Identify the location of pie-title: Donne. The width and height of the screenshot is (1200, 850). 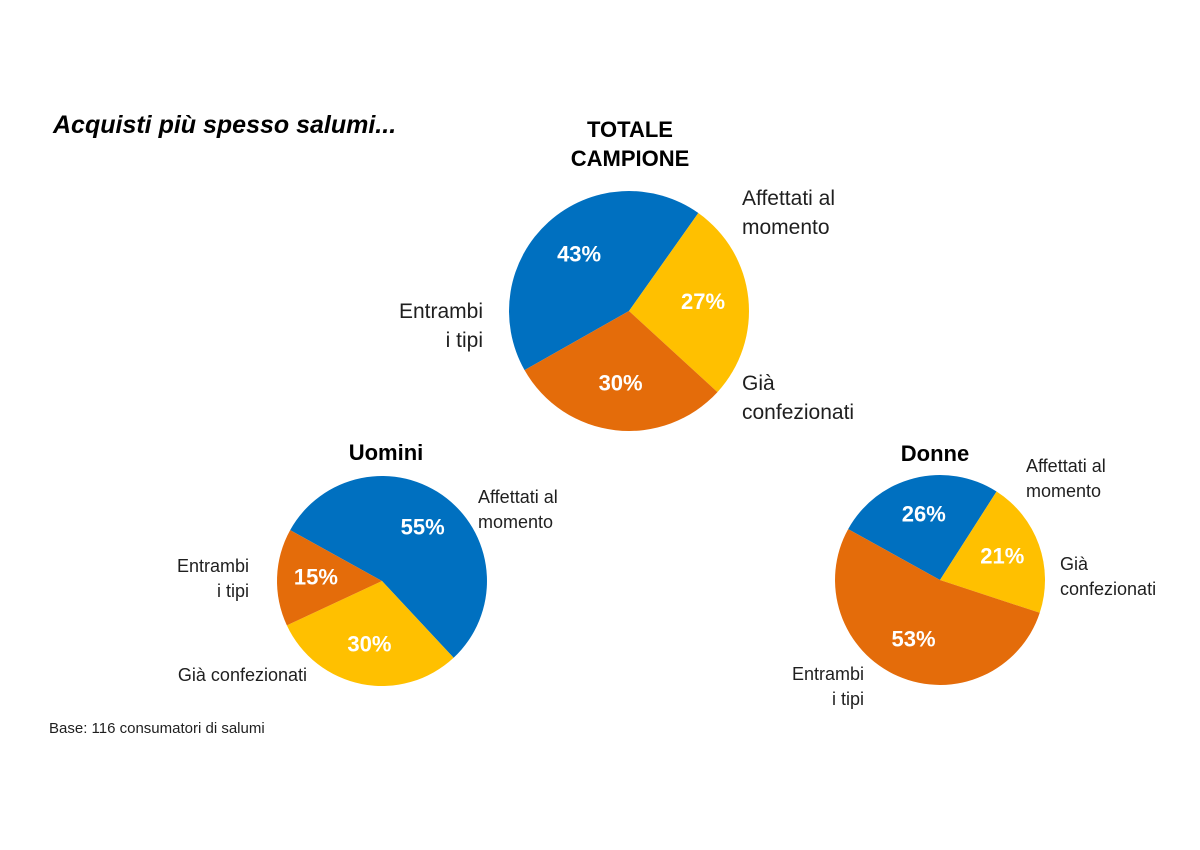
(935, 453).